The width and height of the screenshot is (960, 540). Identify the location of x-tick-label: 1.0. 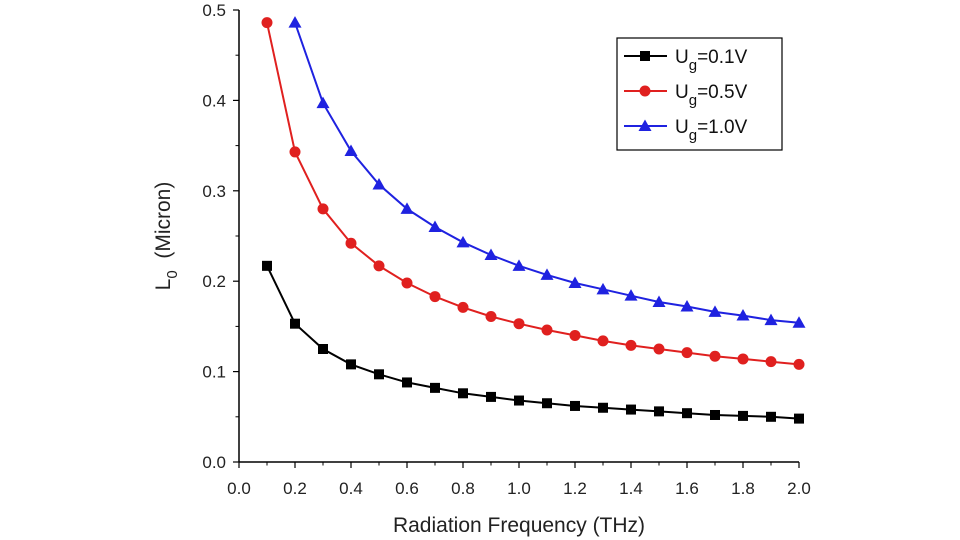
(519, 488).